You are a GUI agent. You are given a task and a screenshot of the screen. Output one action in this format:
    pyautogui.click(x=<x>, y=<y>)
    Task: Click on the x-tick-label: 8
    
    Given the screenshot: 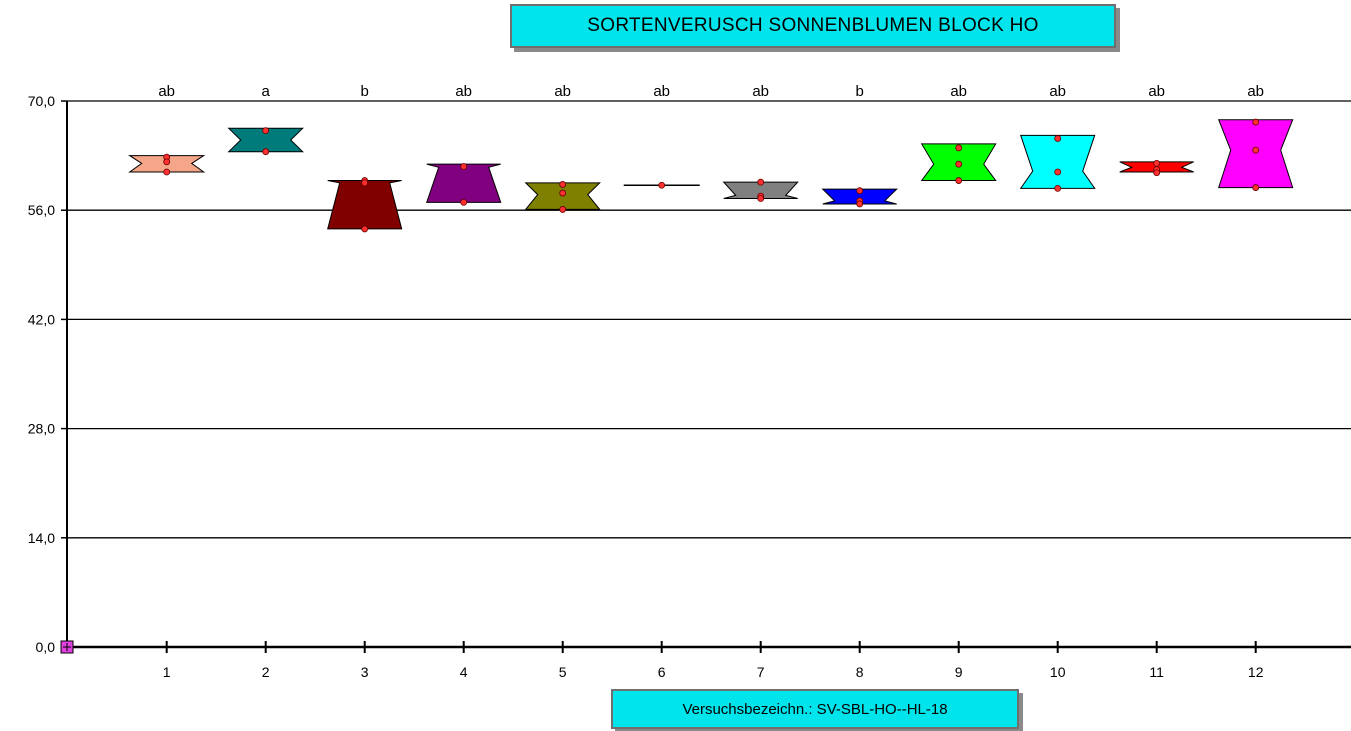 What is the action you would take?
    pyautogui.click(x=860, y=672)
    